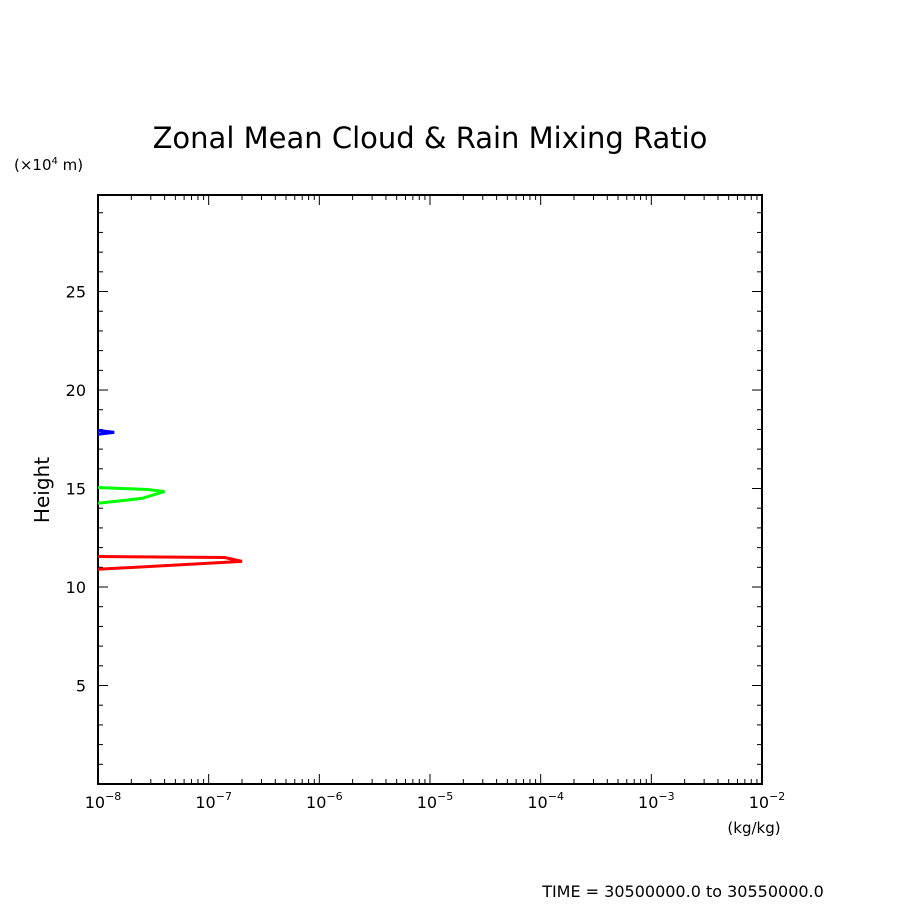 The height and width of the screenshot is (904, 904). I want to click on x-tick-label: 10⁻³, so click(656, 801).